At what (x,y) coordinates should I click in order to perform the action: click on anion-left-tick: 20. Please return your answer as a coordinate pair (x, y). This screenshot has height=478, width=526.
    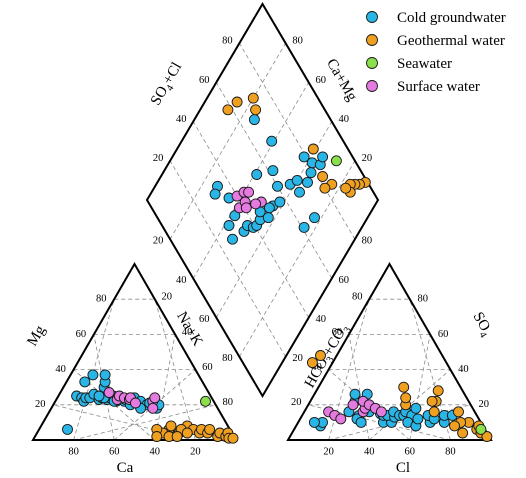
    Looking at the image, I should click on (296, 402).